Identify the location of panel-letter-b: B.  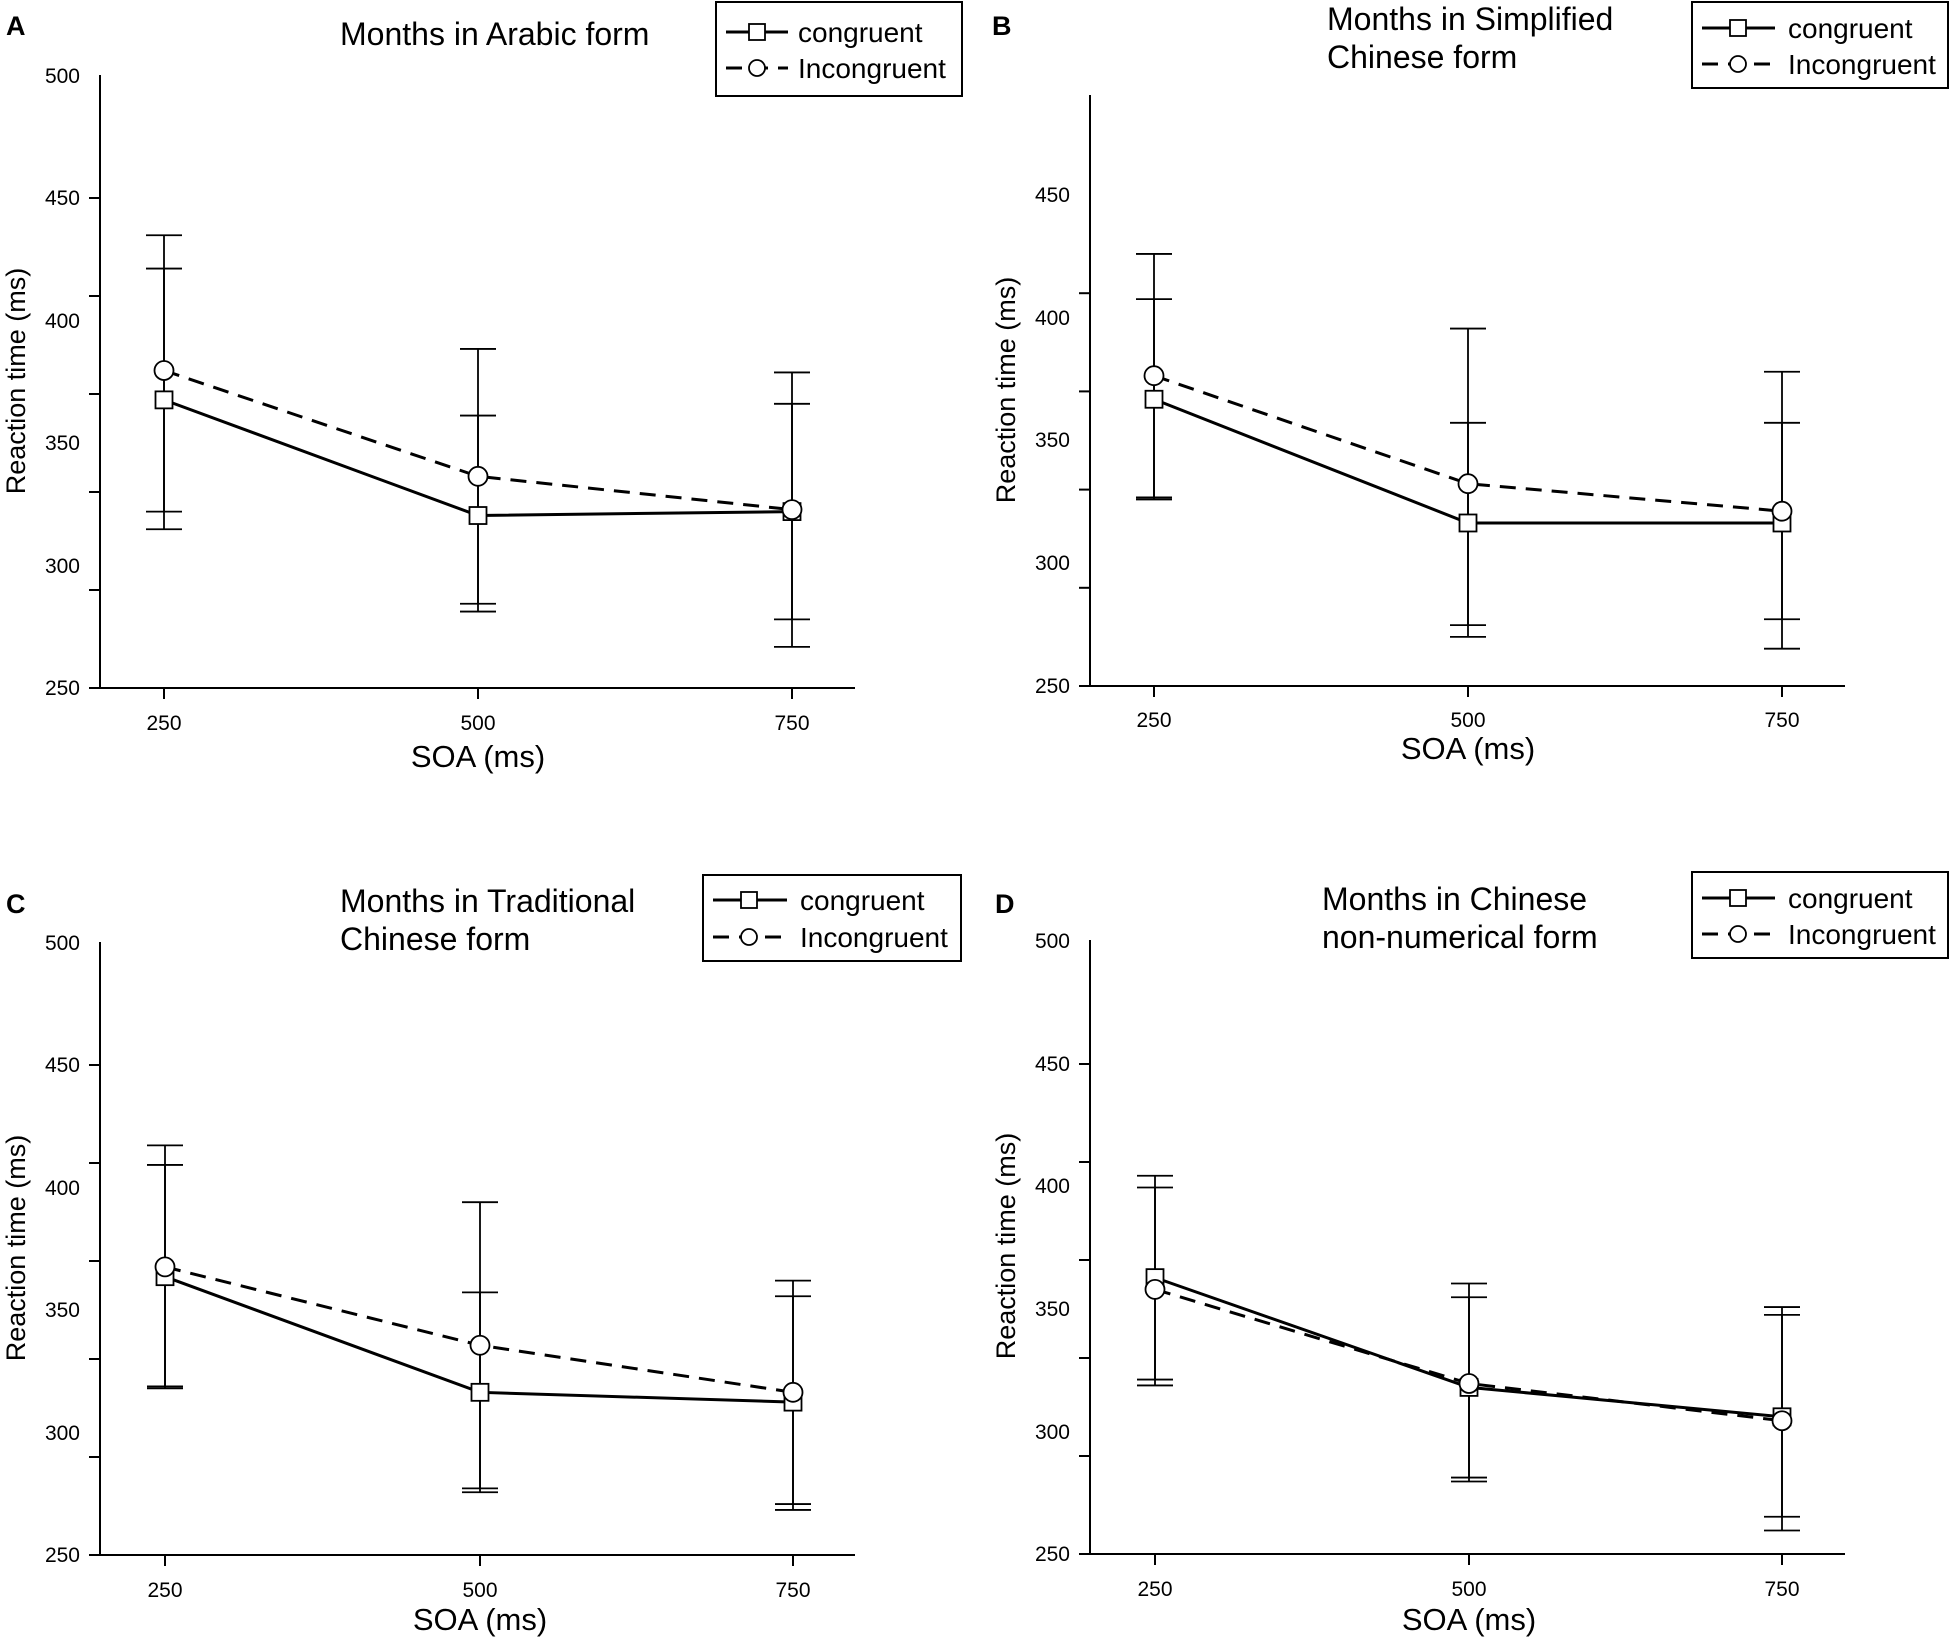
(1002, 26).